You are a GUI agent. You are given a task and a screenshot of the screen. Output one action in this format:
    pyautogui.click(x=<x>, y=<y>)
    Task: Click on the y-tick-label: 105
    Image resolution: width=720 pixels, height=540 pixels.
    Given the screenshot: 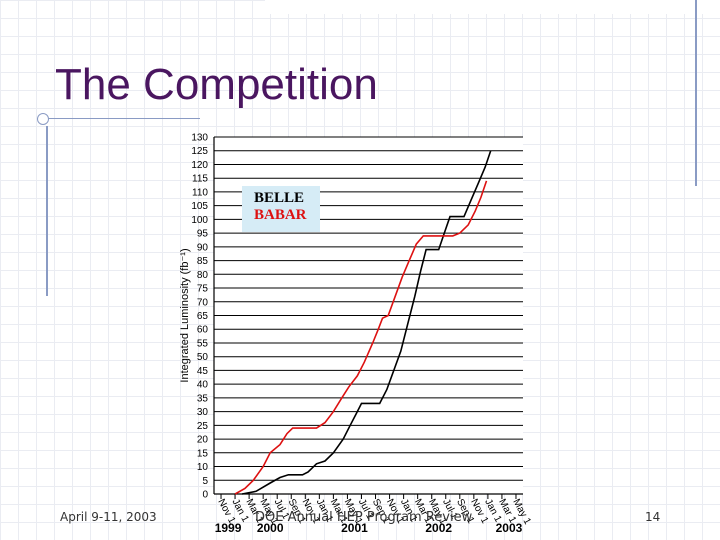 What is the action you would take?
    pyautogui.click(x=199, y=206)
    